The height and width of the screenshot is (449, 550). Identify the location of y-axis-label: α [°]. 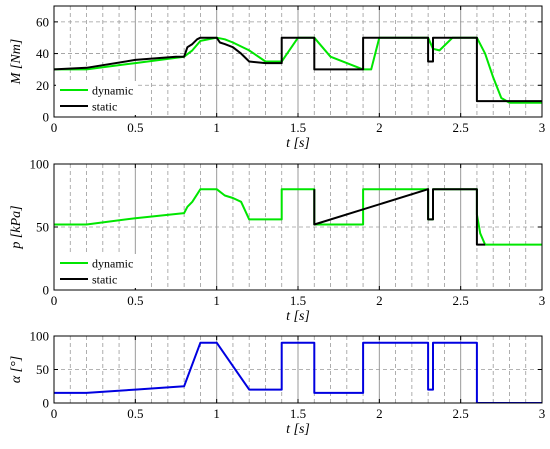
(16, 369).